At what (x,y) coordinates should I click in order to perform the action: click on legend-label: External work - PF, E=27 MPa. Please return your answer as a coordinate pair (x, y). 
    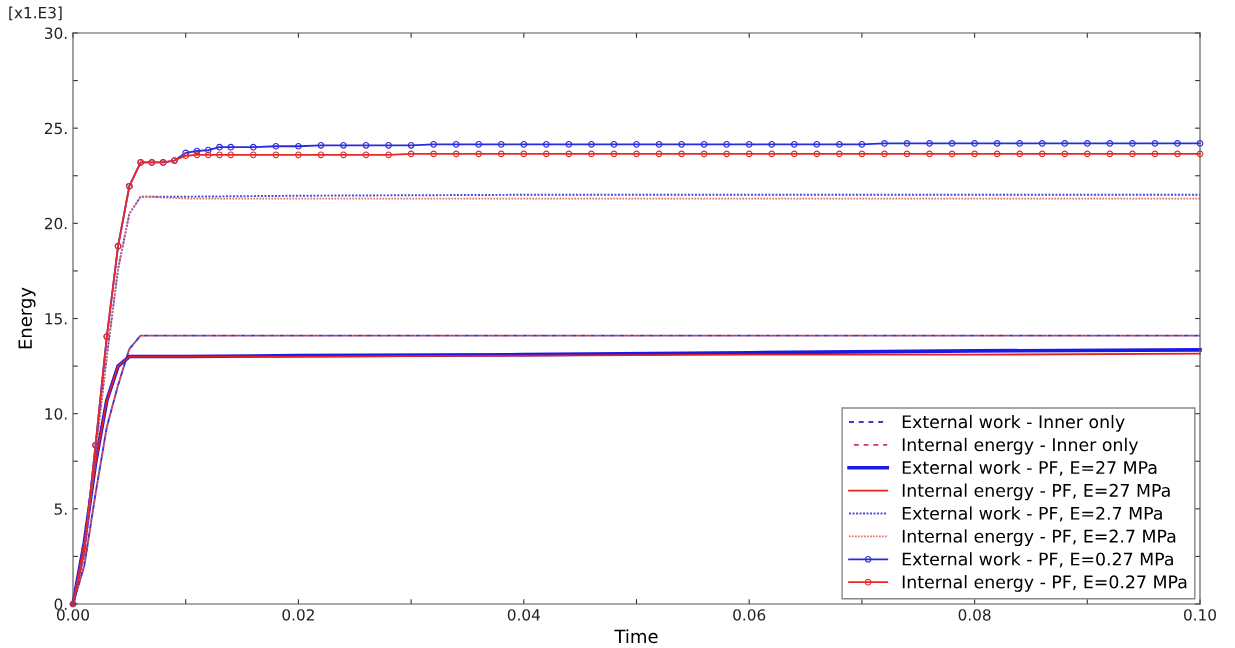
    Looking at the image, I should click on (1029, 468).